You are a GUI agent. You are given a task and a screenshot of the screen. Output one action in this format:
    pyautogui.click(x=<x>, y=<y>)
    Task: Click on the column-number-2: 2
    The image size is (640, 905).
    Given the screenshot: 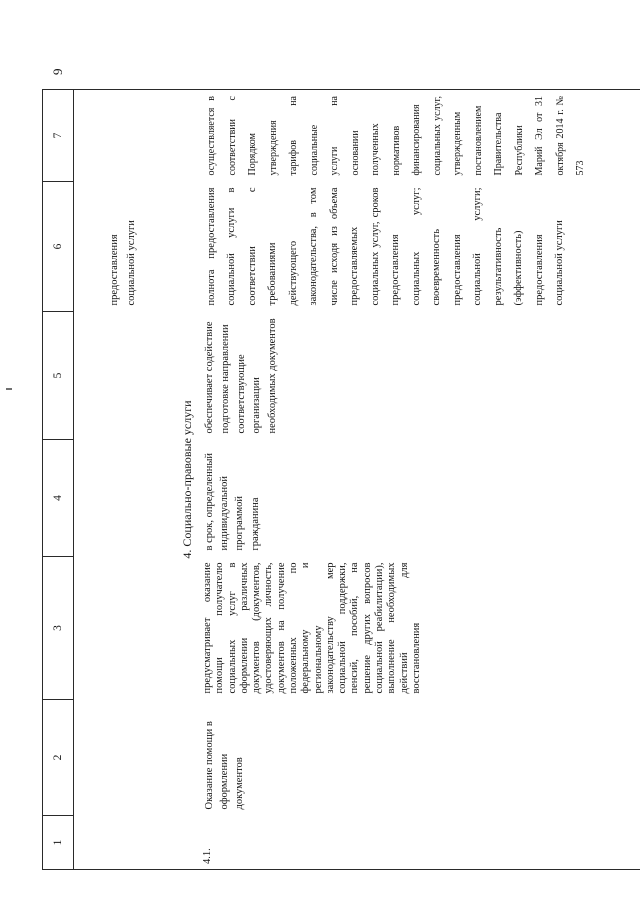 What is the action you would take?
    pyautogui.click(x=58, y=757)
    